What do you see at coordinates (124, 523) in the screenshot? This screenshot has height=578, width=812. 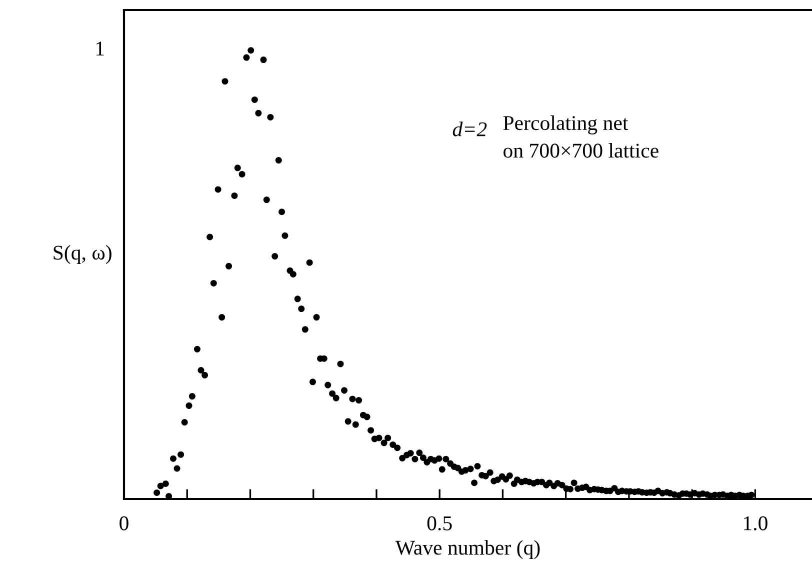 I see `x-tick-label: 0` at bounding box center [124, 523].